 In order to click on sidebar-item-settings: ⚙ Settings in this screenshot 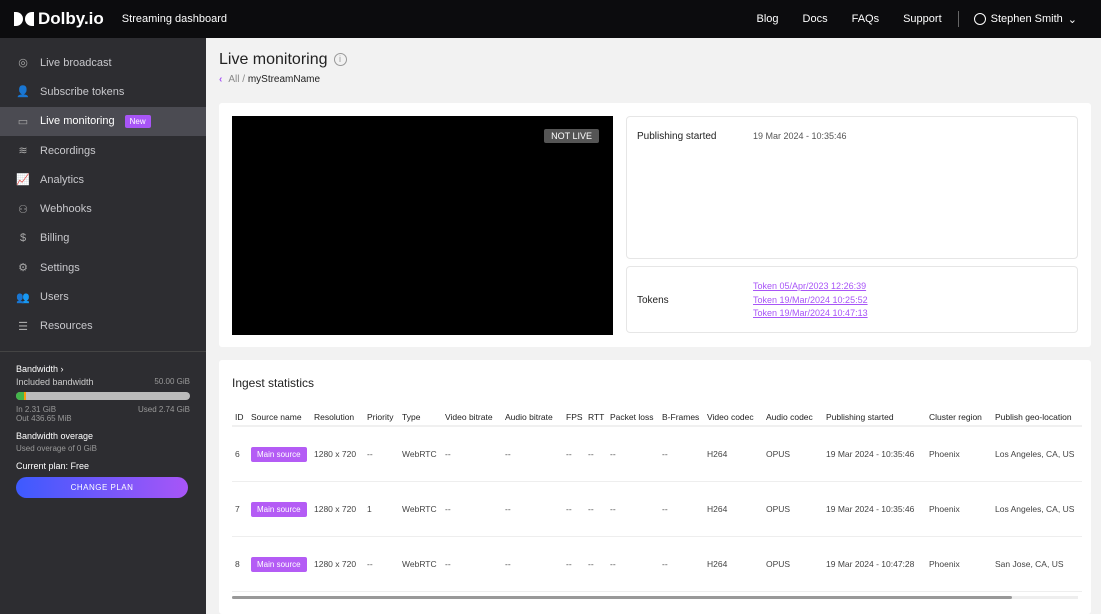, I will do `click(103, 267)`.